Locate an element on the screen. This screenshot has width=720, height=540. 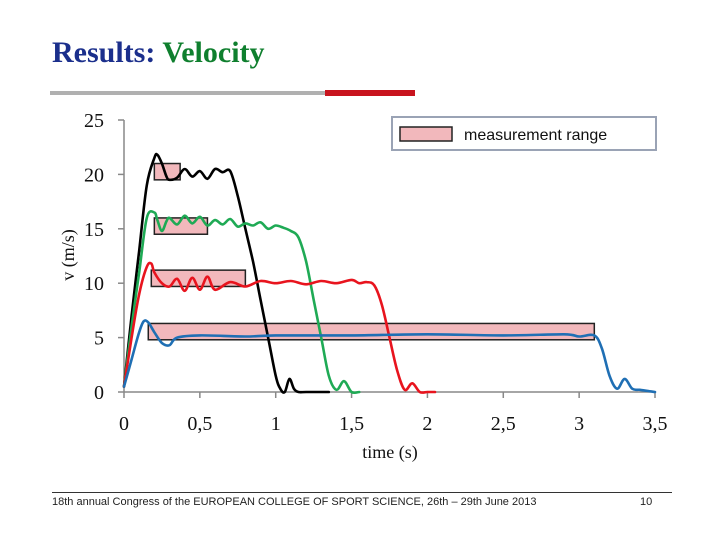
x-tick-label: 2,5 is located at coordinates (503, 424).